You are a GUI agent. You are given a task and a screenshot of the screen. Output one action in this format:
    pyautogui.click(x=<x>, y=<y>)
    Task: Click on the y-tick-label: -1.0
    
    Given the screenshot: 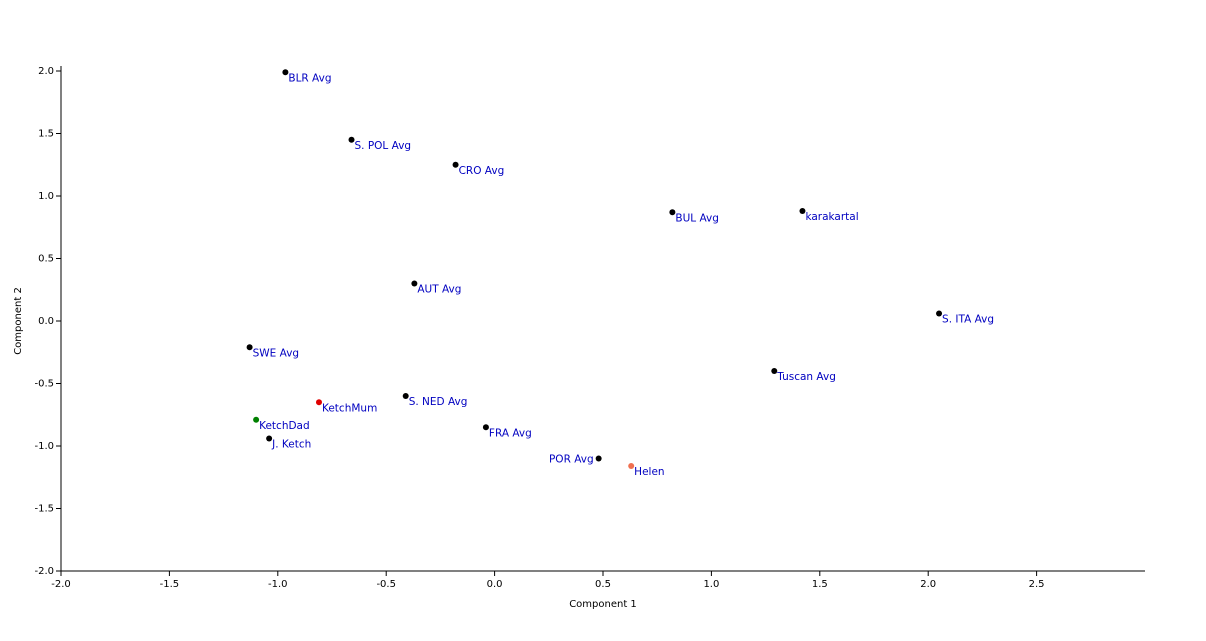 What is the action you would take?
    pyautogui.click(x=44, y=446)
    